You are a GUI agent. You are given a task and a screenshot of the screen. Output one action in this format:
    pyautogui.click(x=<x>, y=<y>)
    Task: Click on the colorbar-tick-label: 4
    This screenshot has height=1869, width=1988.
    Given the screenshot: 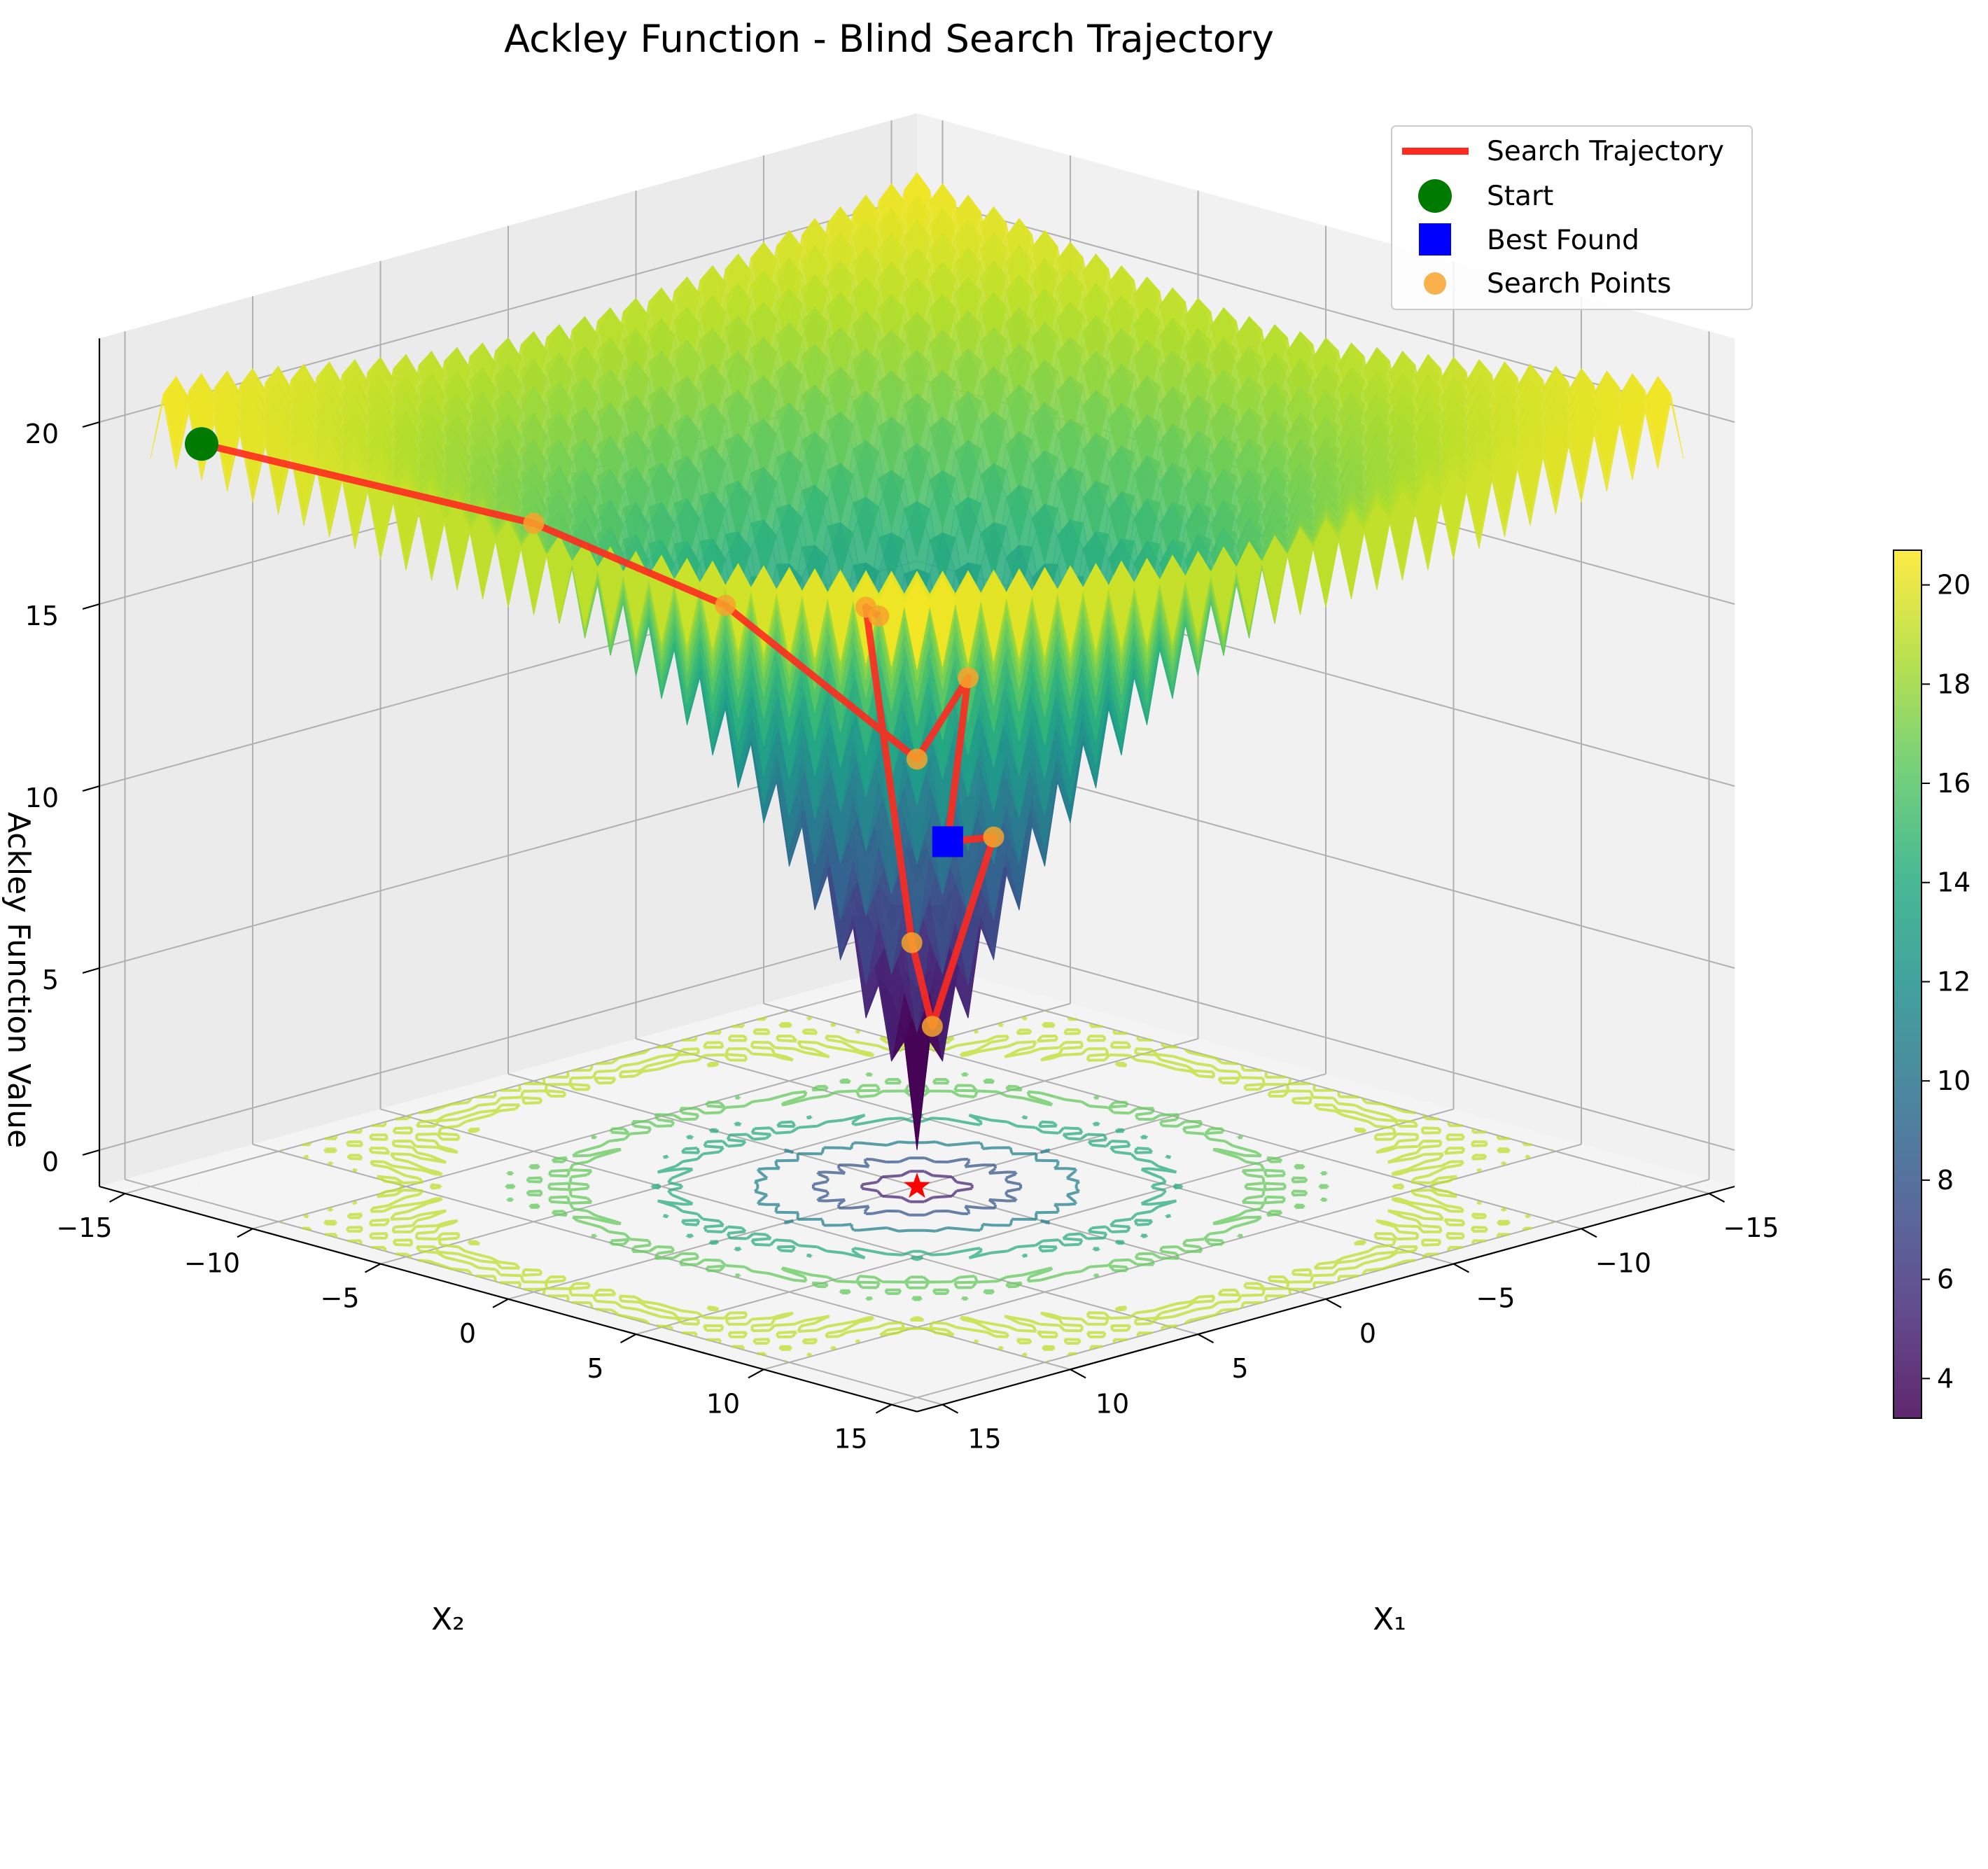 What is the action you would take?
    pyautogui.click(x=1945, y=1378)
    